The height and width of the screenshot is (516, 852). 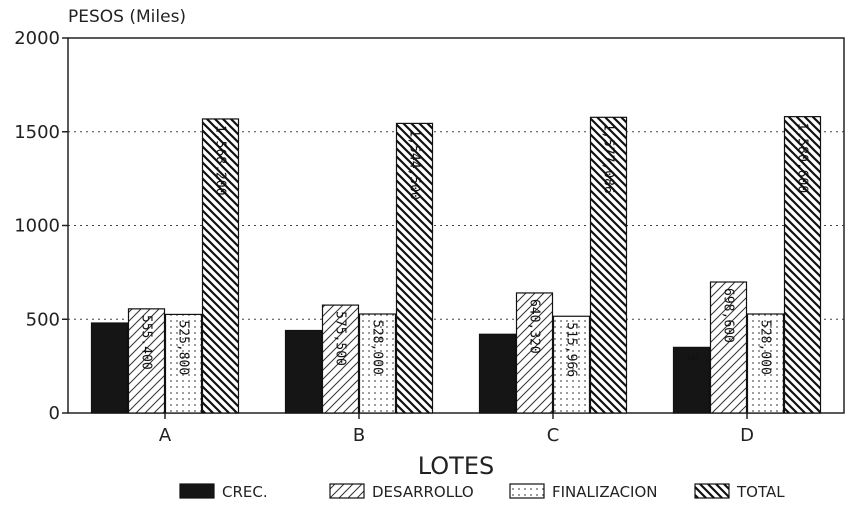 I want to click on bar-total-d, so click(x=802, y=265).